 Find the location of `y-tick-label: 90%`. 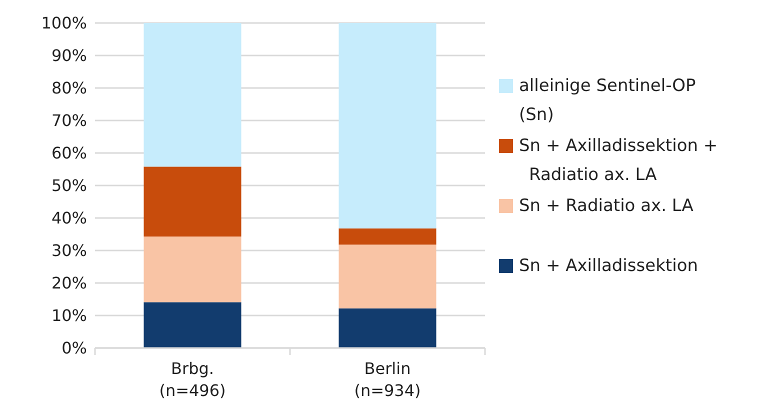

y-tick-label: 90% is located at coordinates (69, 55).